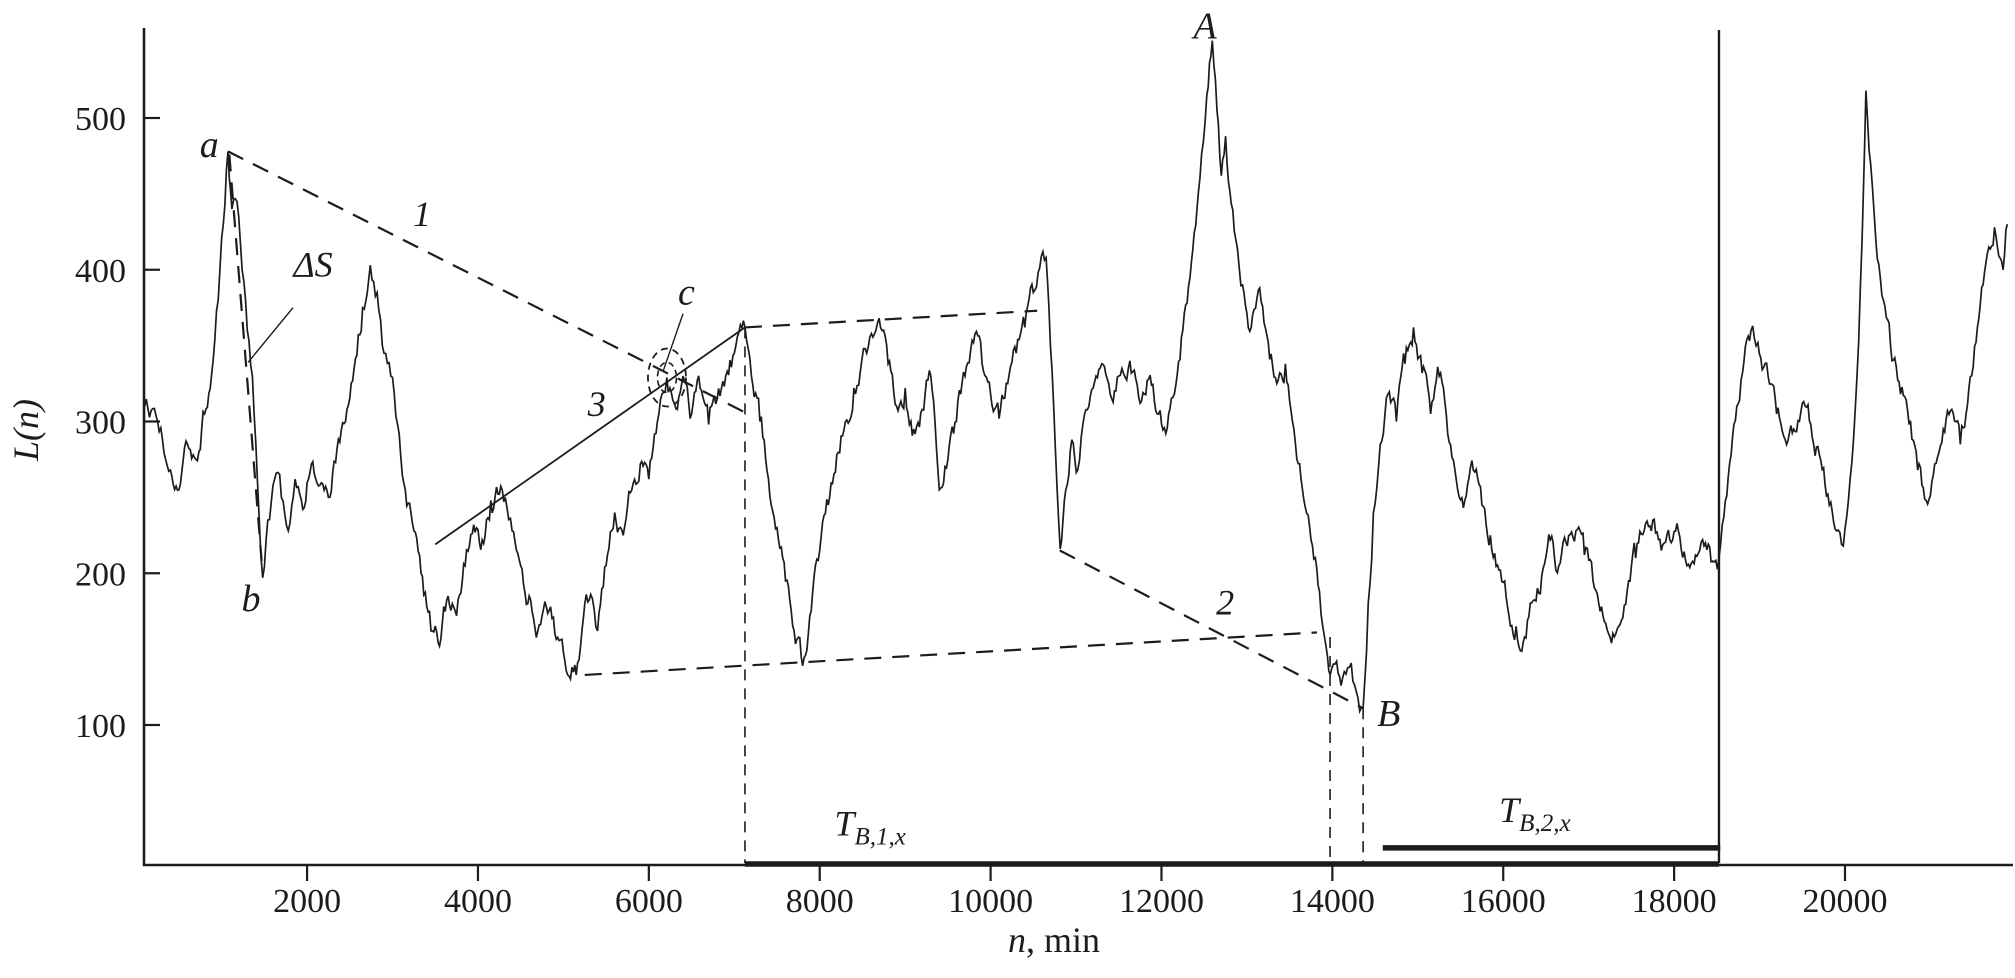 The height and width of the screenshot is (978, 2015). Describe the element at coordinates (311, 264) in the screenshot. I see `label-dS: ΔS` at that location.